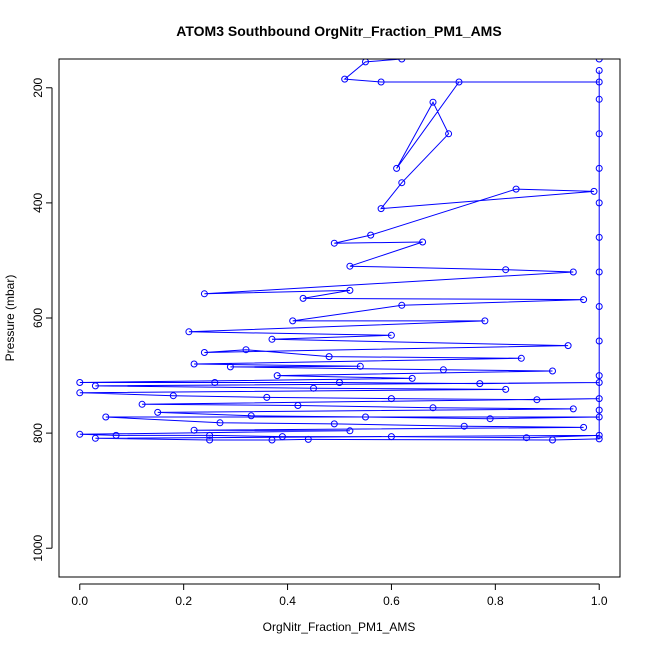  I want to click on x-tick-label: 1.0, so click(599, 601).